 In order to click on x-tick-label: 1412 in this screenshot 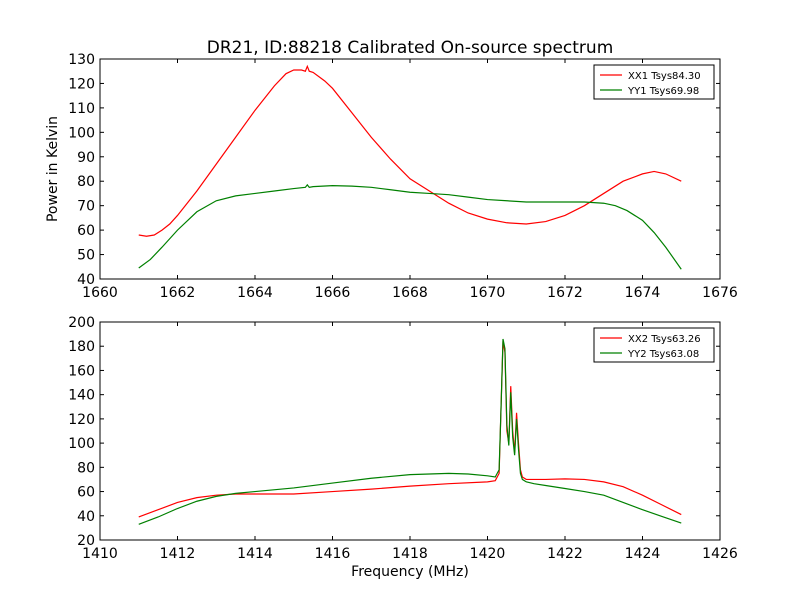, I will do `click(178, 554)`.